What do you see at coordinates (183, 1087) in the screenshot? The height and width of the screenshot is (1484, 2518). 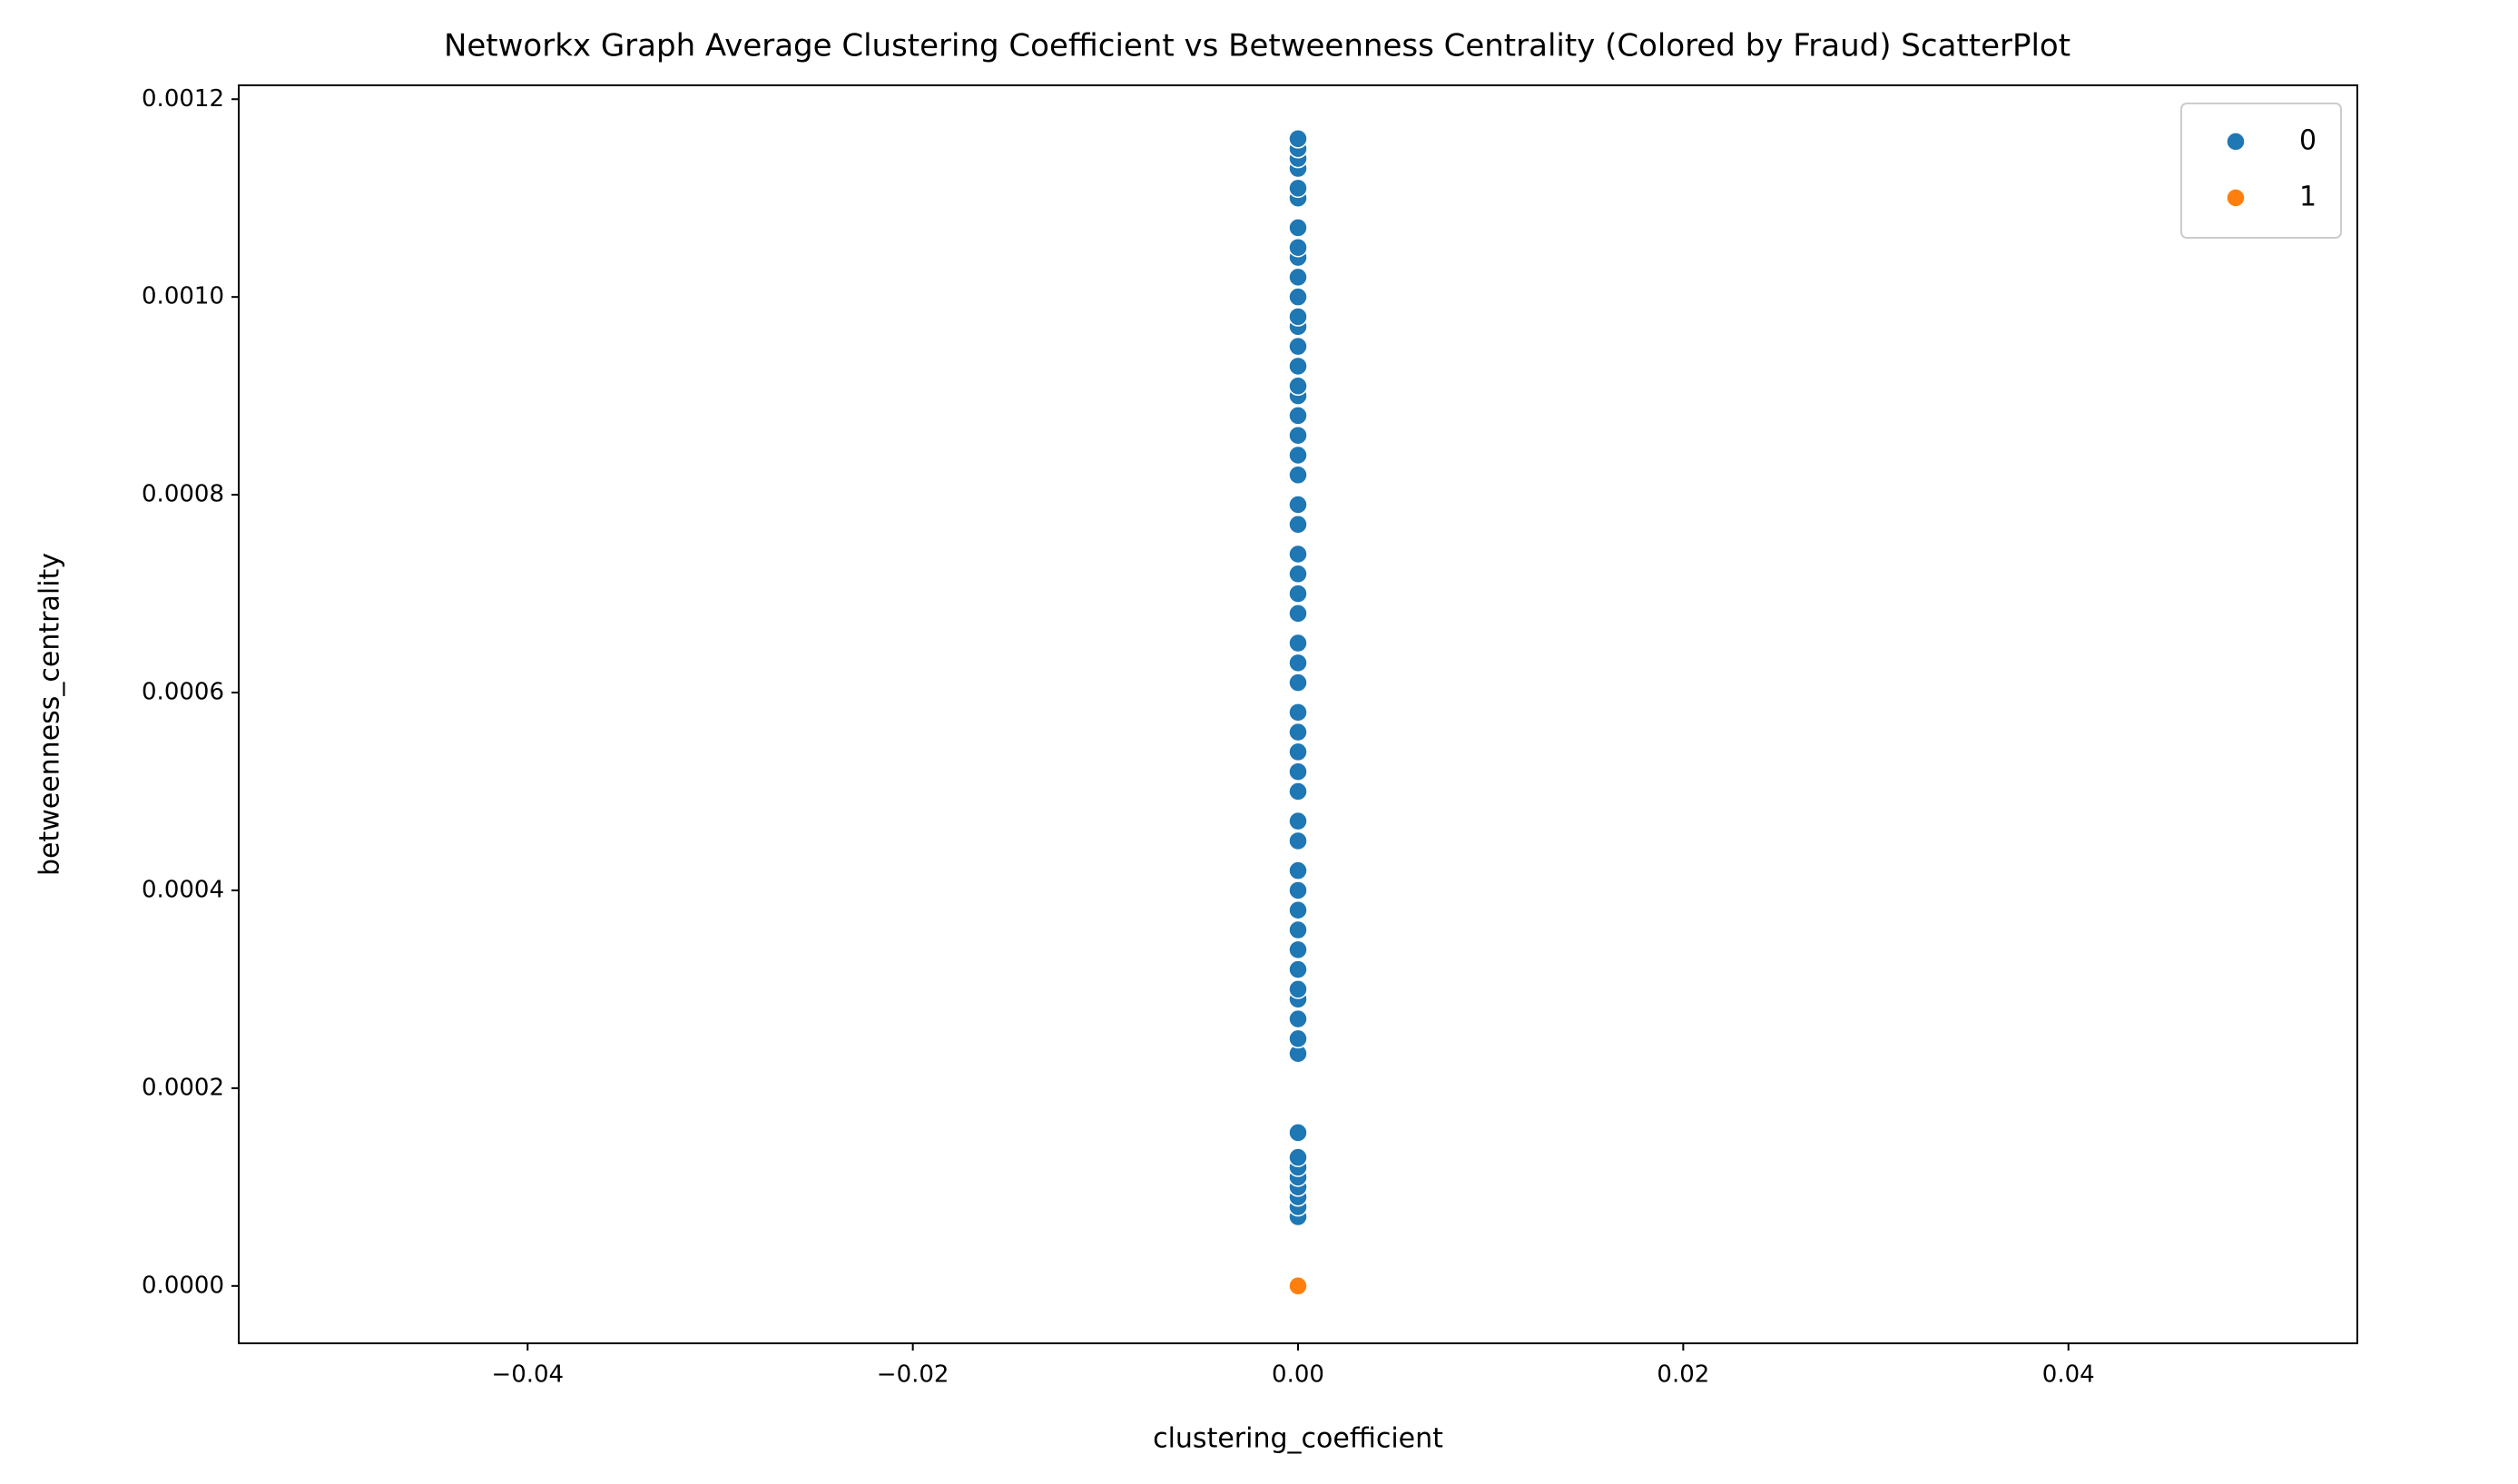 I see `y-tick-label: 0.0002` at bounding box center [183, 1087].